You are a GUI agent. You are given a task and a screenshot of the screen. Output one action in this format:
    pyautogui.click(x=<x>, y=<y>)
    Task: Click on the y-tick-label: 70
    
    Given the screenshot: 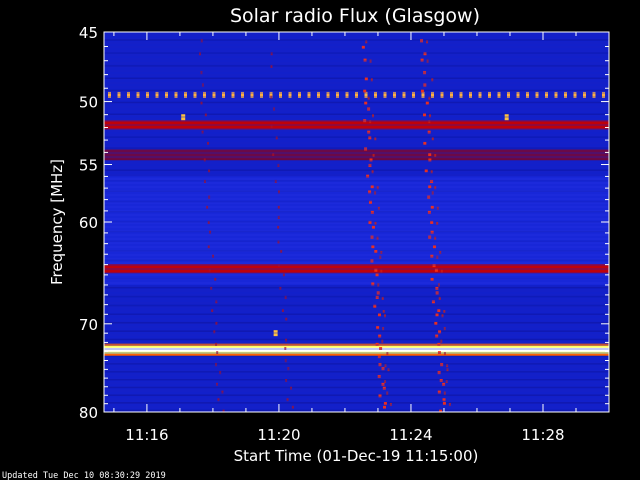 What is the action you would take?
    pyautogui.click(x=88, y=325)
    